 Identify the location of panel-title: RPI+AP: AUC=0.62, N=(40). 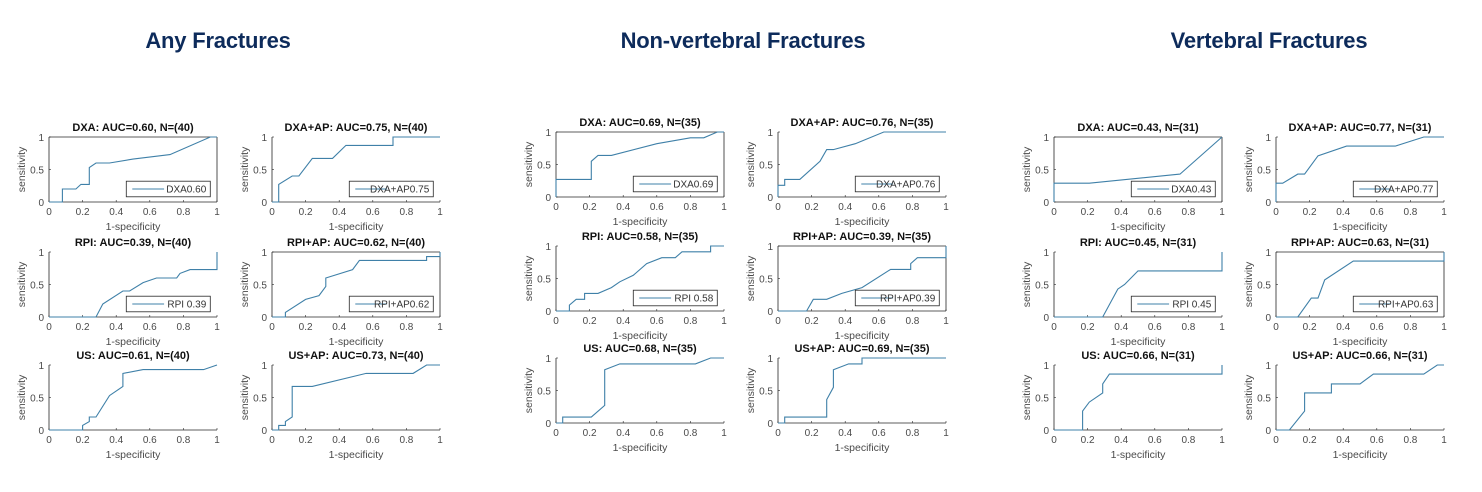
(356, 243).